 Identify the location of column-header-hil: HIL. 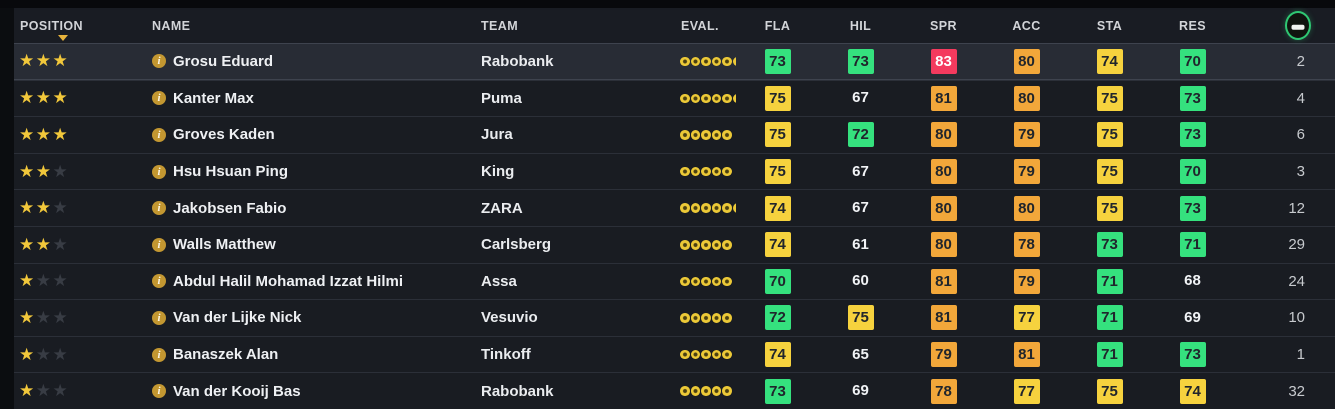
(860, 25).